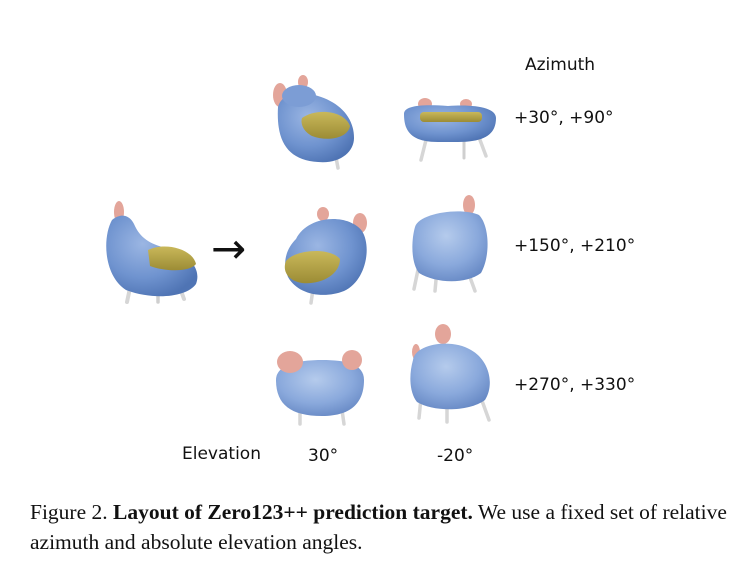 This screenshot has width=754, height=573. Describe the element at coordinates (69, 512) in the screenshot. I see `caption-label: Figure 2.` at that location.